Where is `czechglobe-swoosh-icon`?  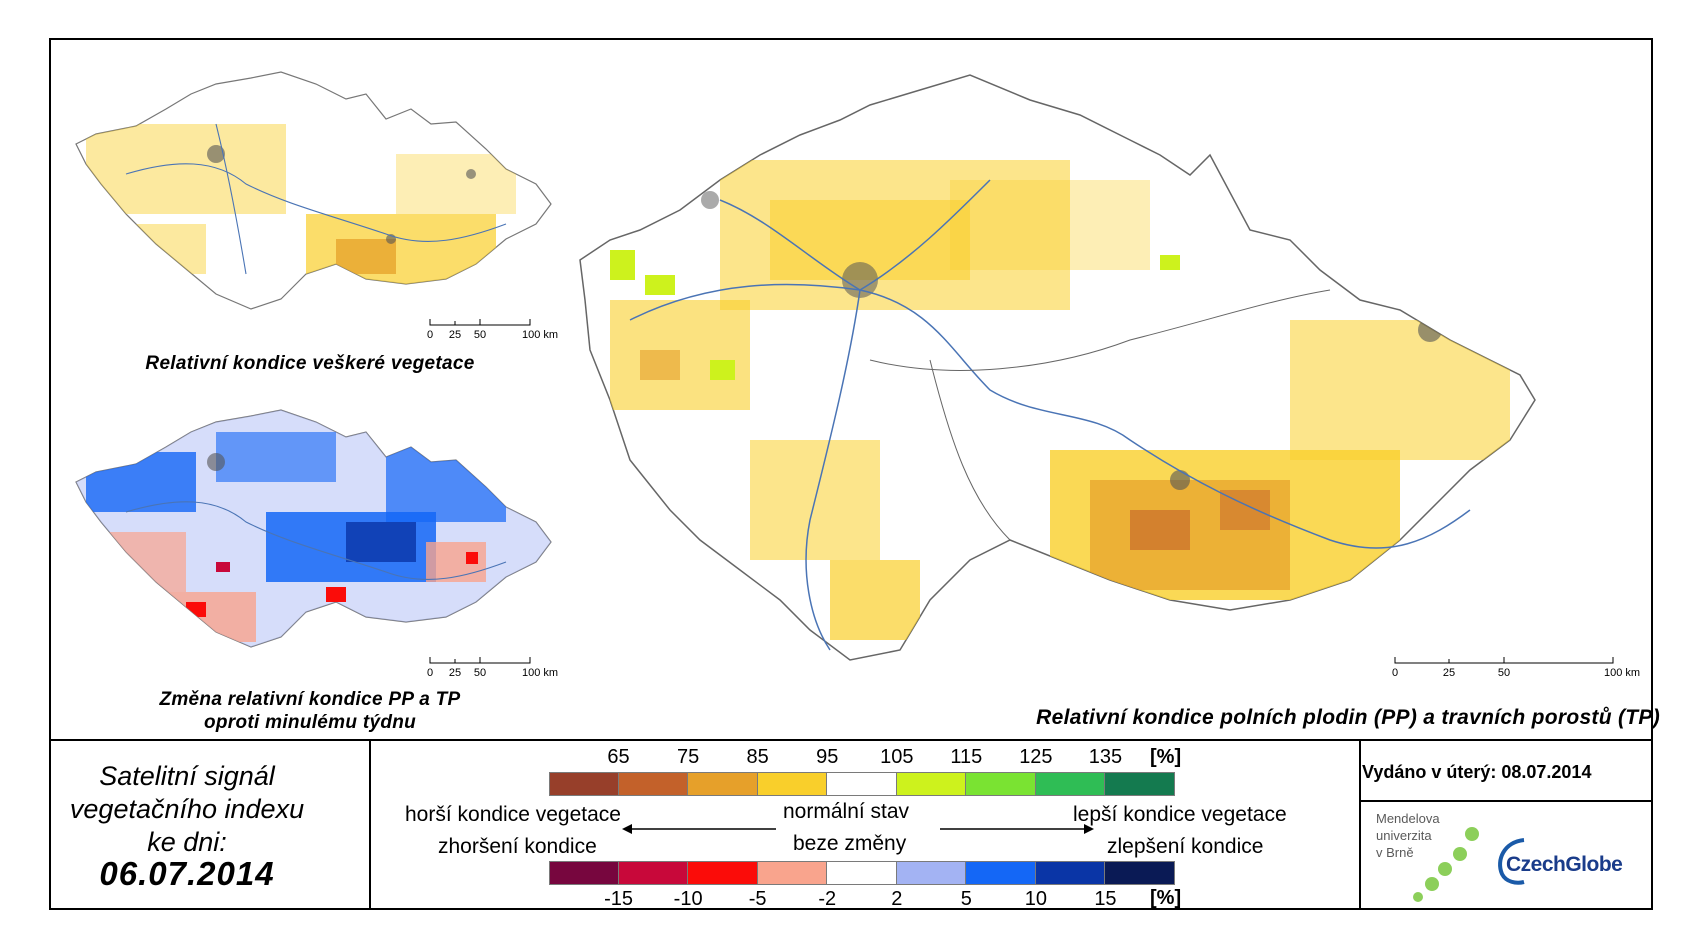 czechglobe-swoosh-icon is located at coordinates (1511, 861).